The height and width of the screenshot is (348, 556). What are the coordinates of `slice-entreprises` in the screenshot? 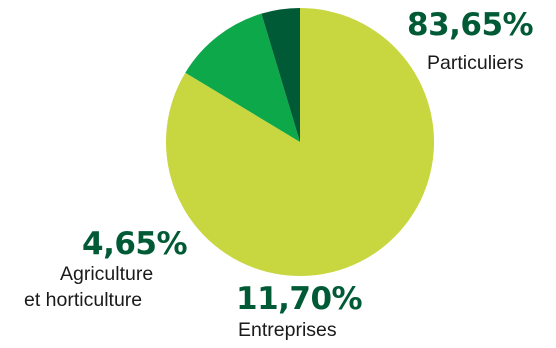 It's located at (242, 78).